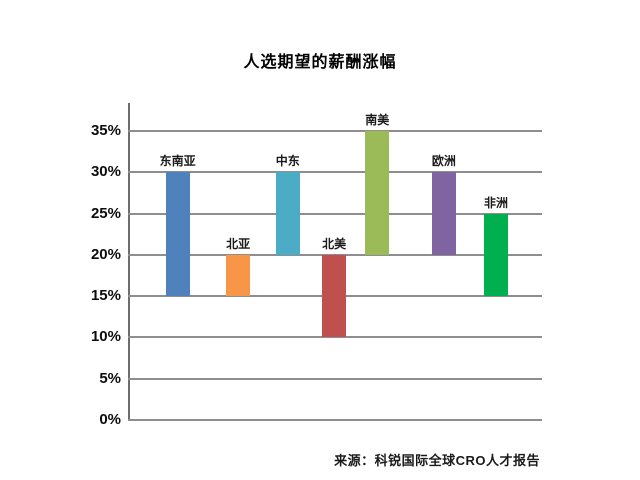 The height and width of the screenshot is (480, 640). I want to click on bar-category-label: 北美, so click(334, 243).